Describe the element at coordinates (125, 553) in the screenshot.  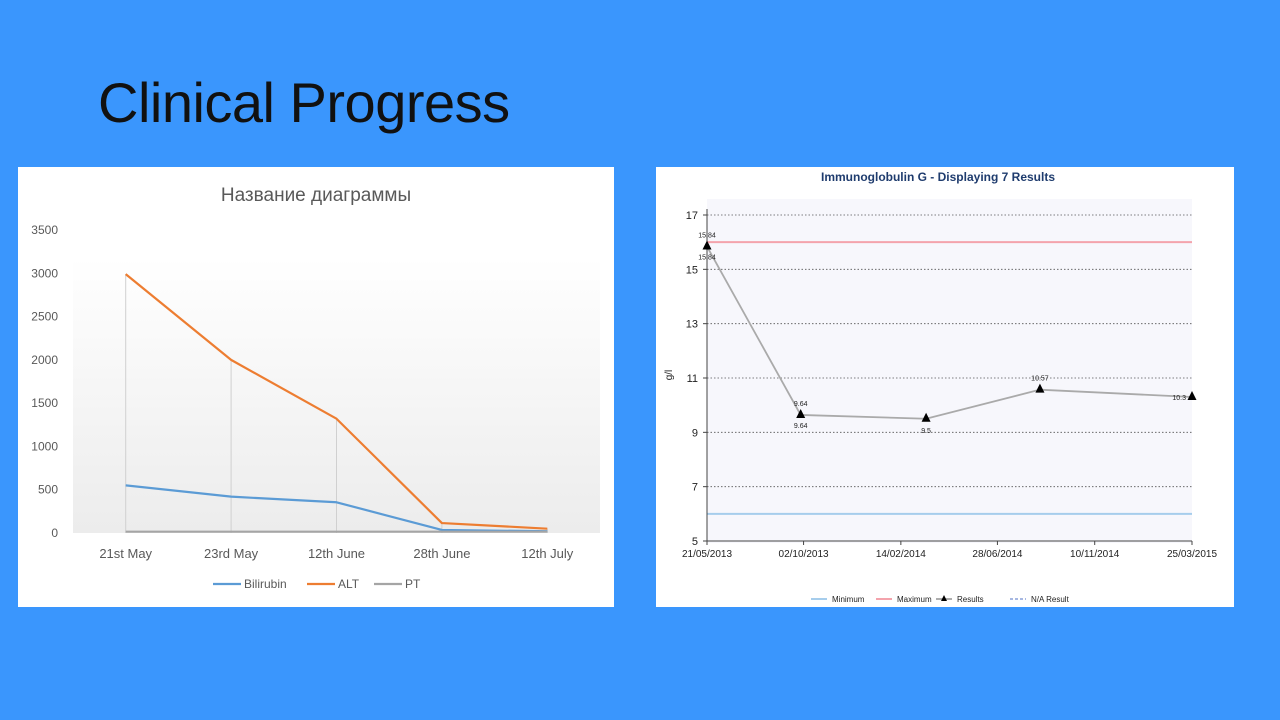
I see `x-tick-label: 21st May` at that location.